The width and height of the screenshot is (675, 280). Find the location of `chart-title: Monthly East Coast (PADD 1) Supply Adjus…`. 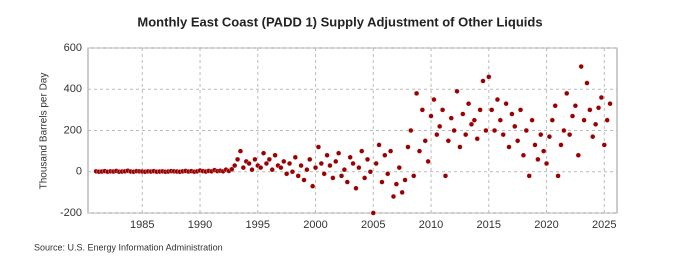

chart-title: Monthly East Coast (PADD 1) Supply Adjus… is located at coordinates (339, 21).